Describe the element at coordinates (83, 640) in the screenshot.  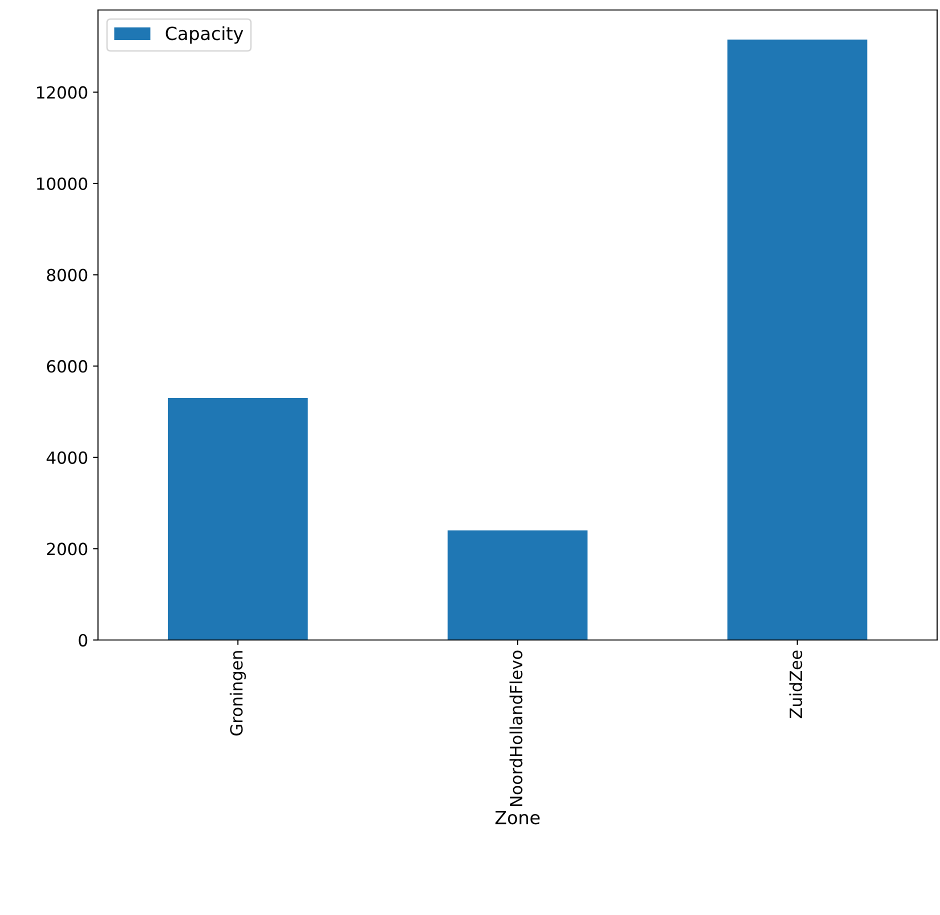
I see `y-tick-label: 0` at that location.